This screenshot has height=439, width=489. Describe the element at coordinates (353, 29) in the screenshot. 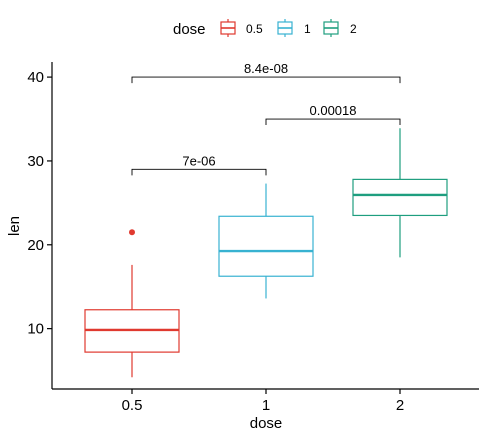

I see `legend-label-2: 2` at that location.